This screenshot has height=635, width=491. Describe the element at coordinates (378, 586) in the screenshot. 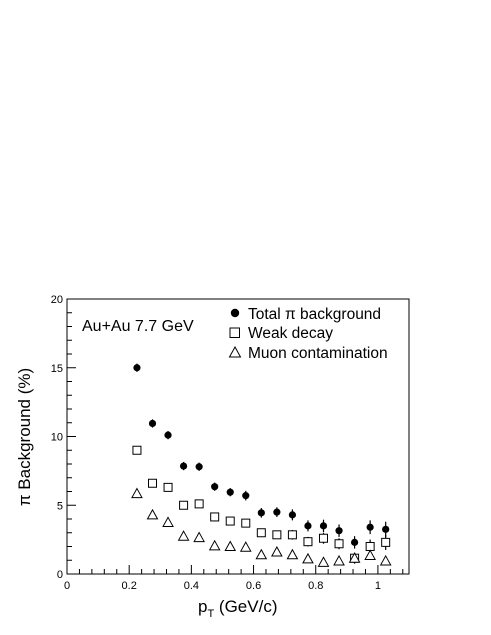

I see `x-tick-label: 1` at that location.